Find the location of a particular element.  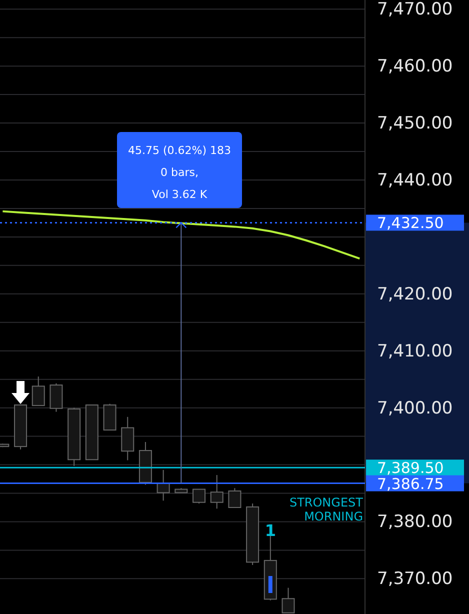

y-tick-label: 7,400.00 is located at coordinates (415, 408).